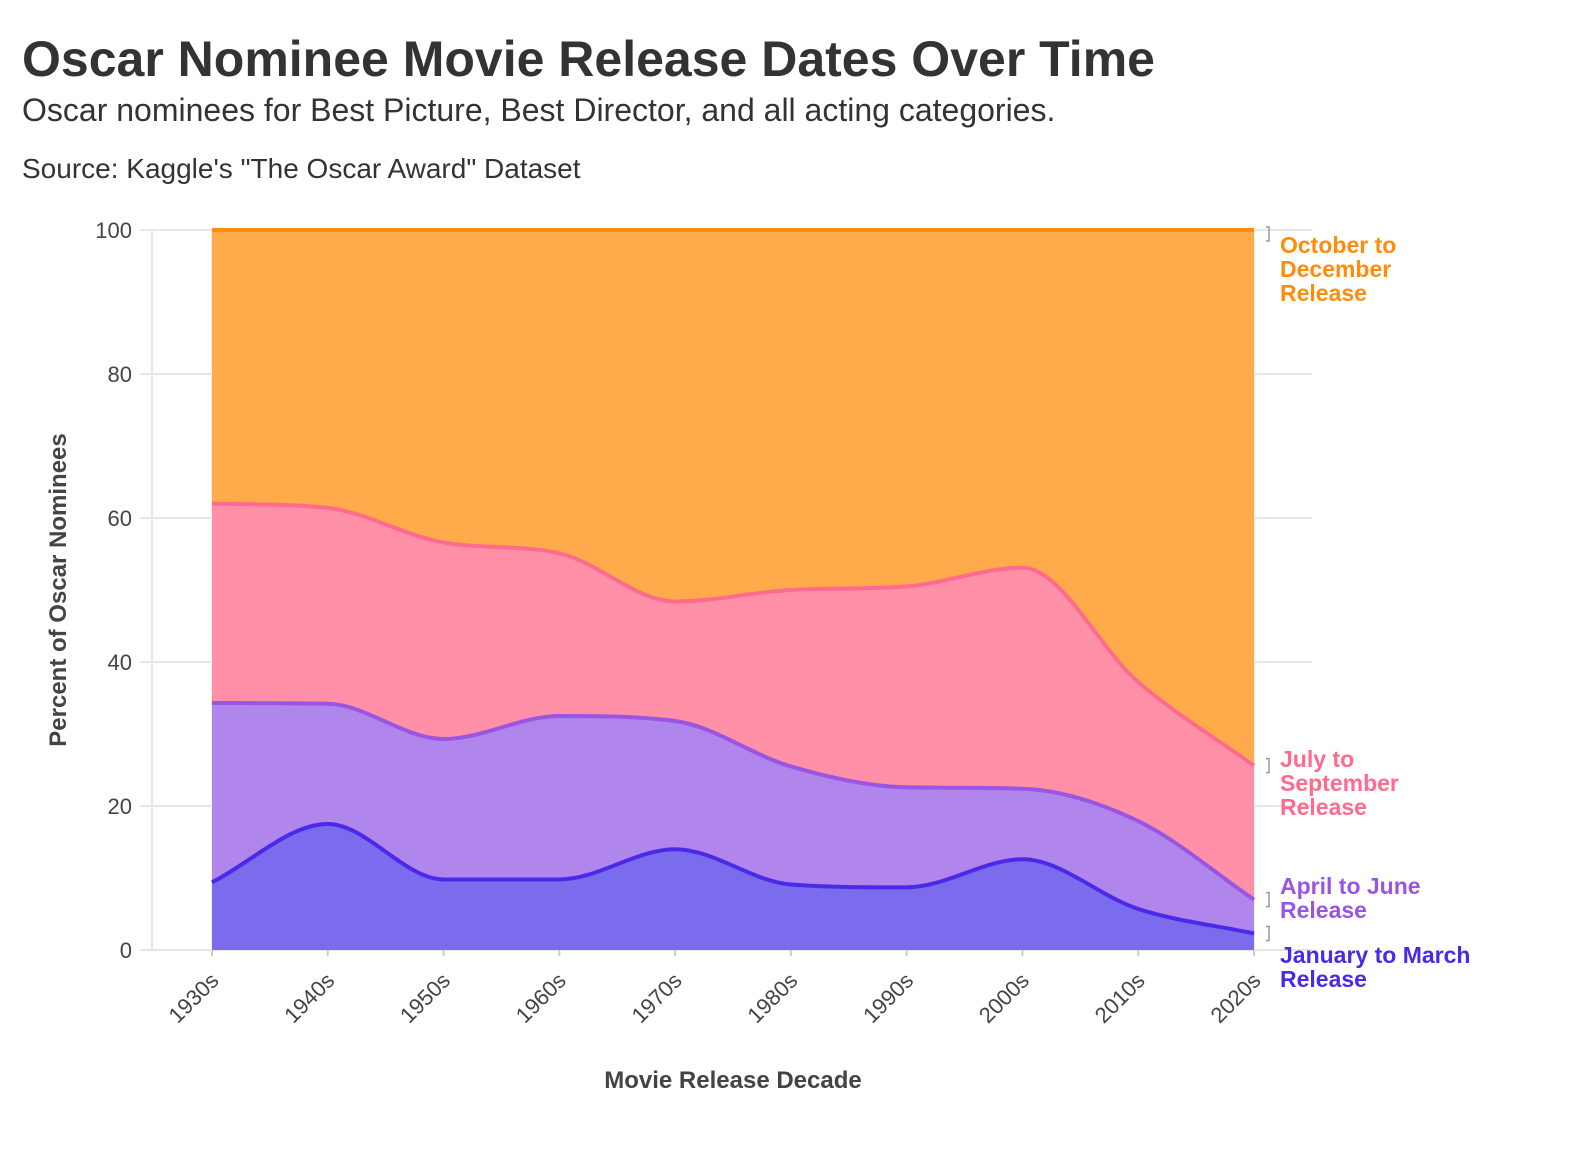  I want to click on y-axis-title: Percent of Oscar Nominees, so click(58, 589).